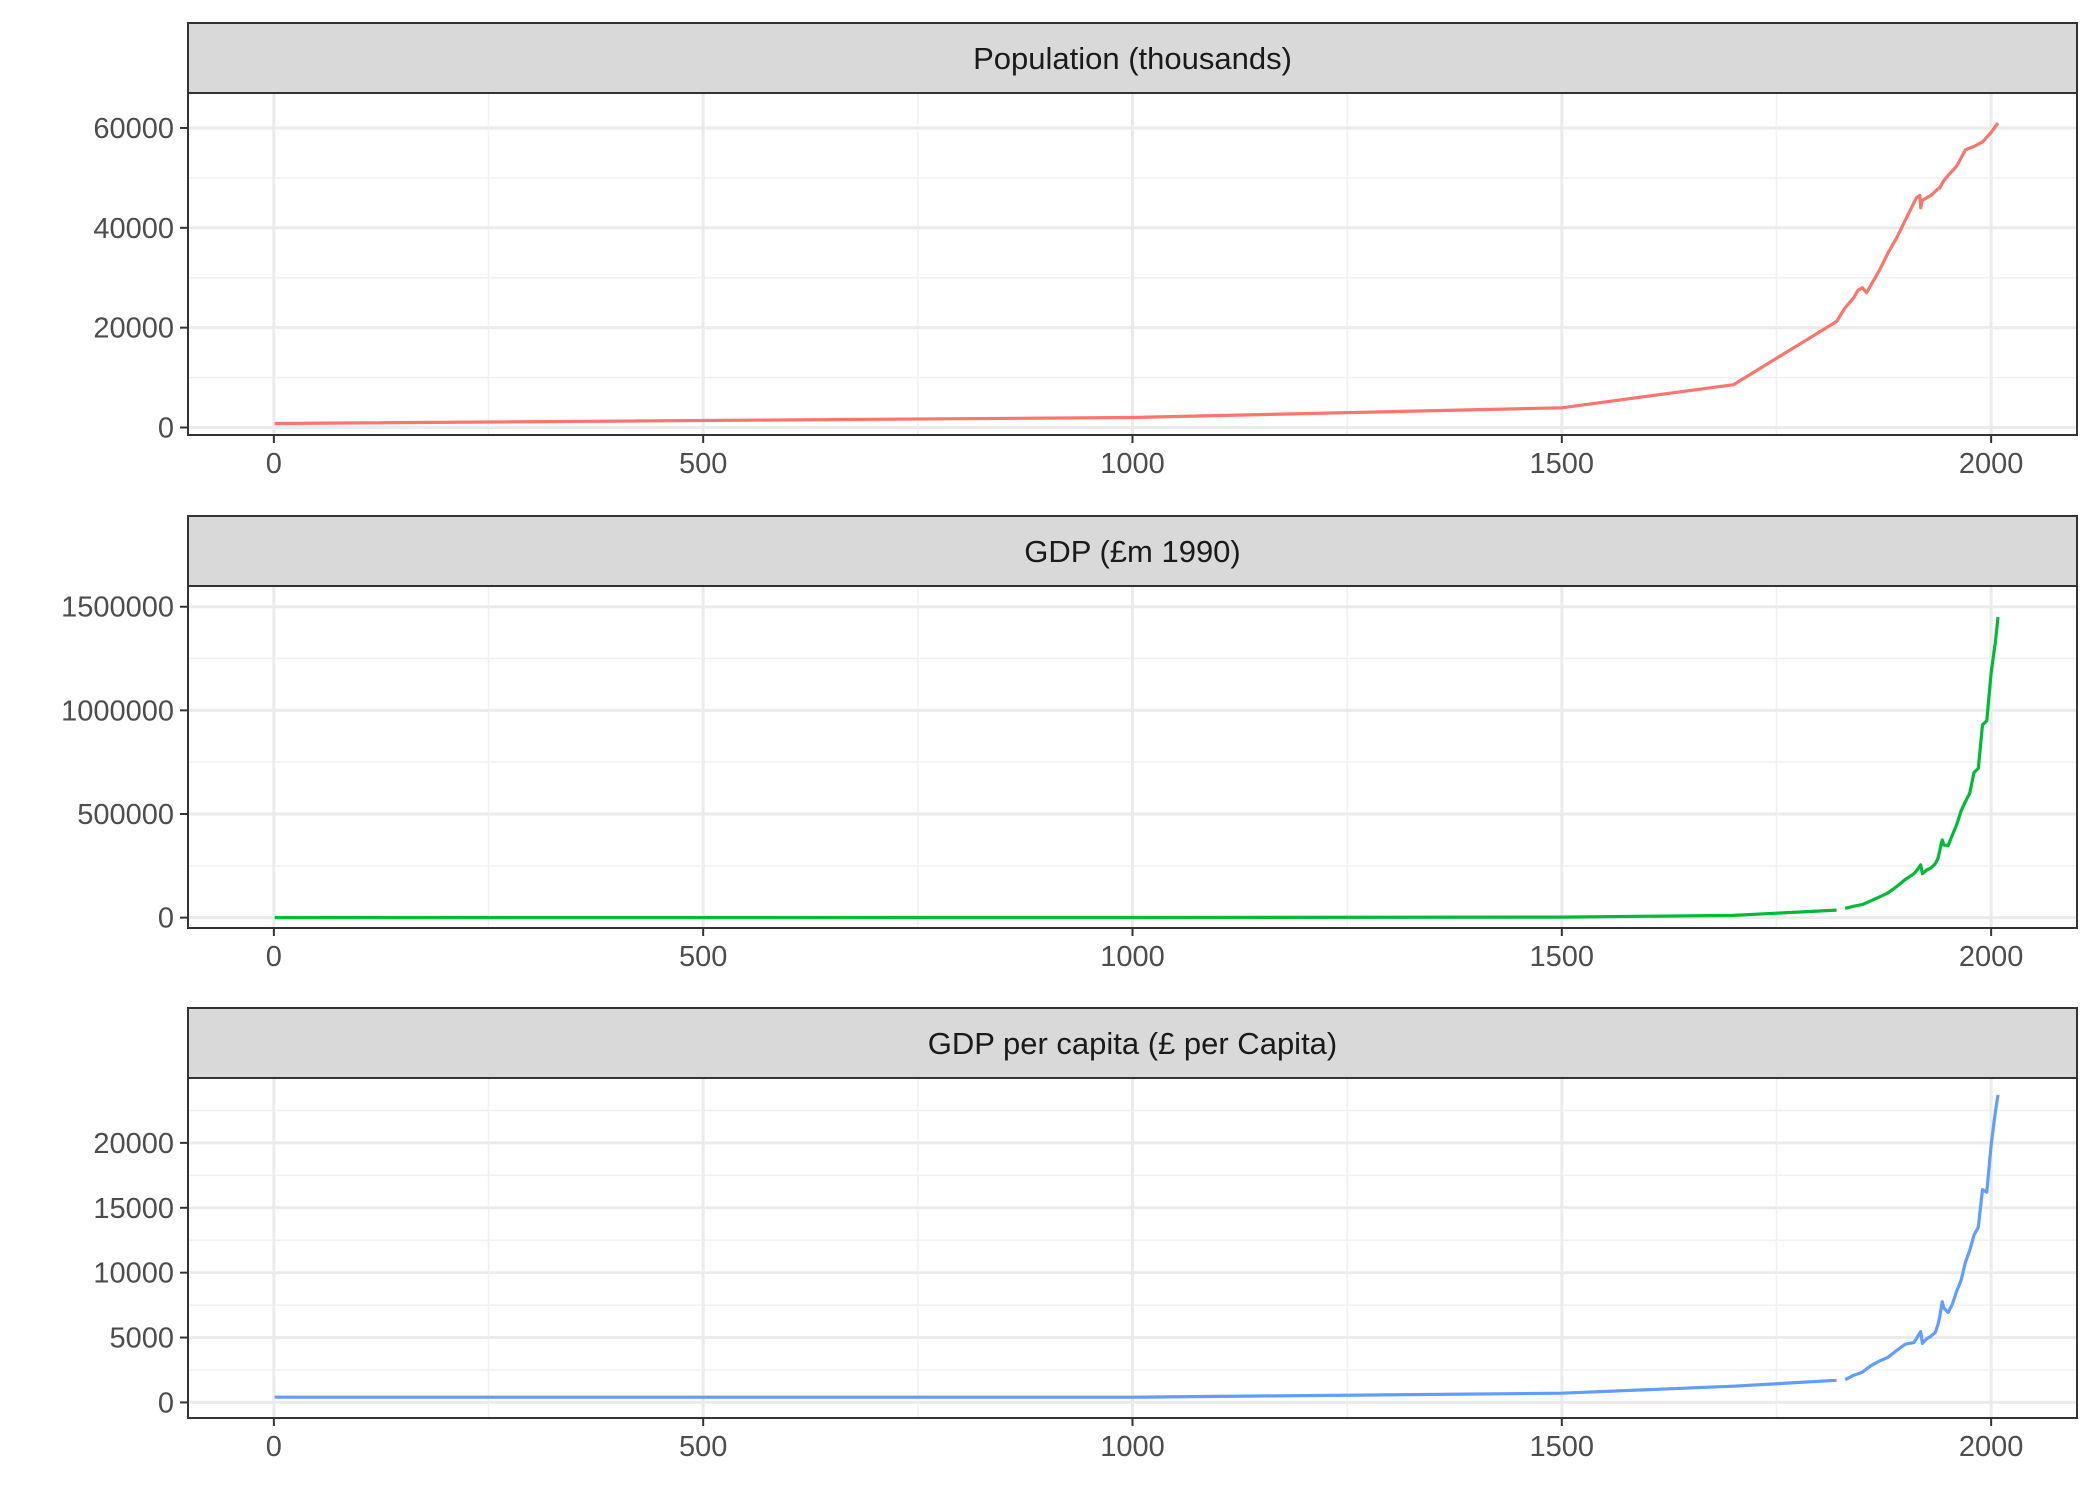  I want to click on facet-title: GDP (£m 1990), so click(1132, 551).